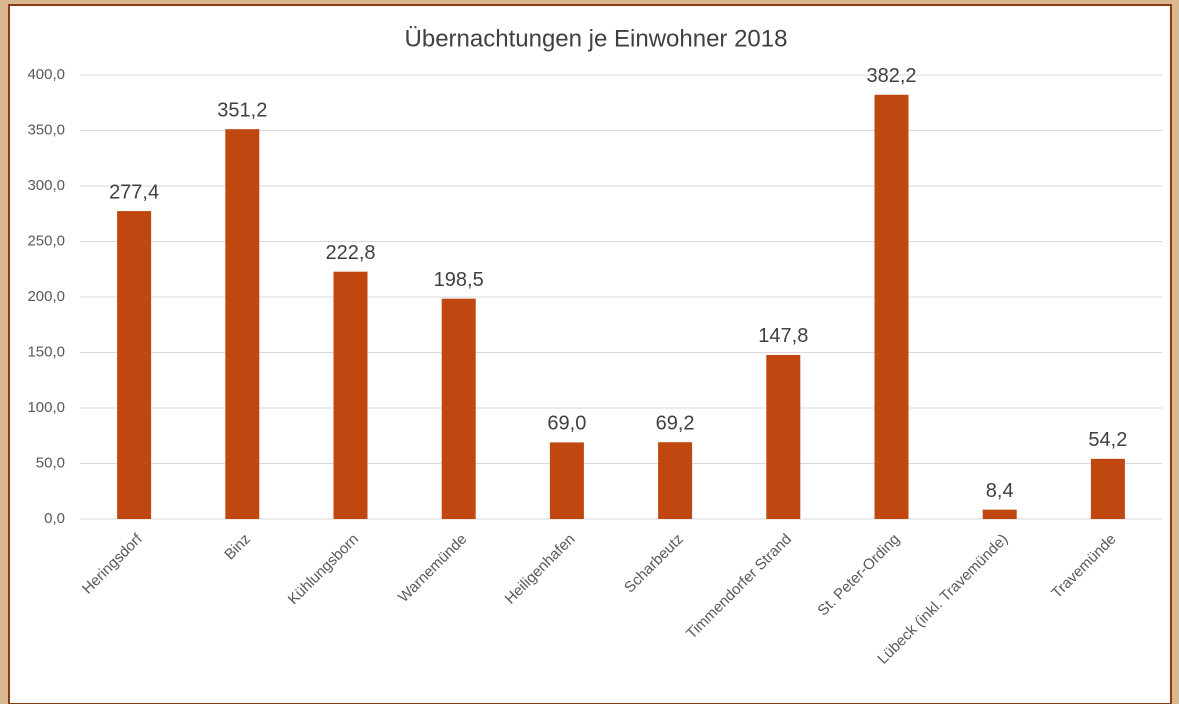 This screenshot has height=704, width=1179. I want to click on value-label: 198,5, so click(459, 280).